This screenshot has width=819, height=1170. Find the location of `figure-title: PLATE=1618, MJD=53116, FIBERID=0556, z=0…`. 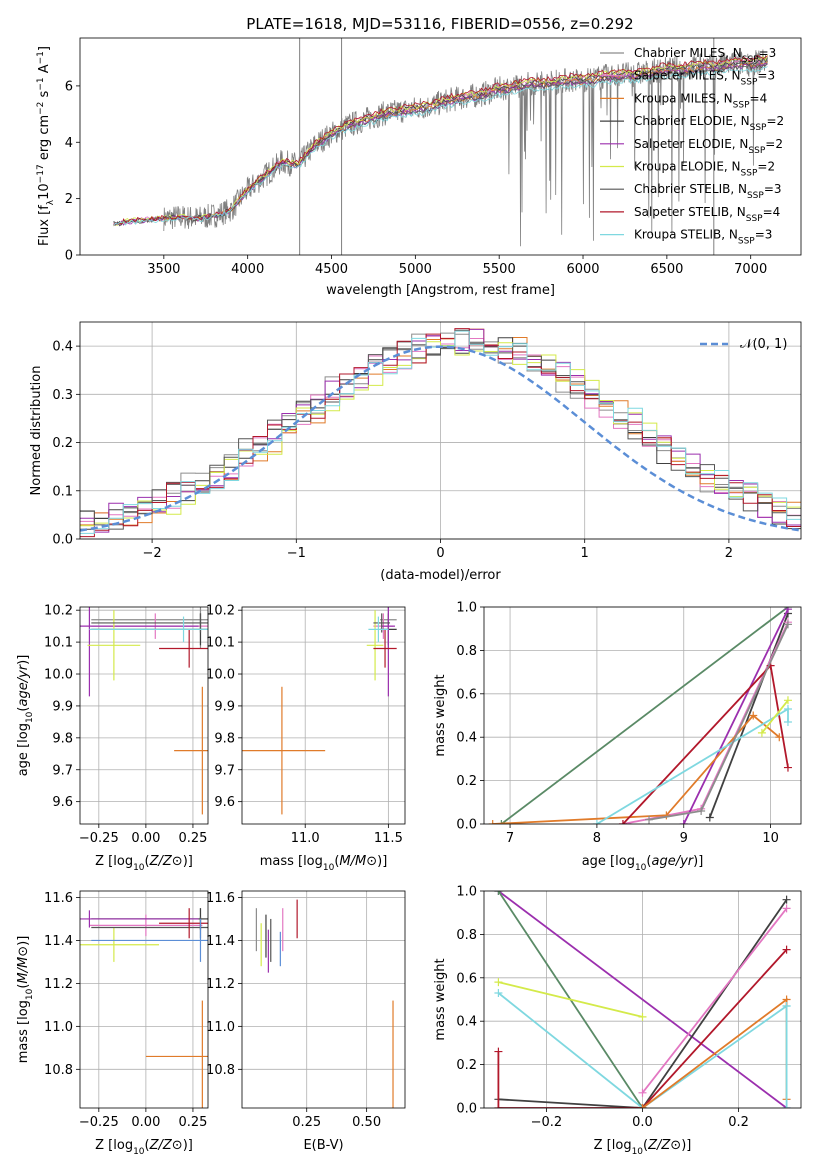

figure-title: PLATE=1618, MJD=53116, FIBERID=0556, z=0… is located at coordinates (439, 24).